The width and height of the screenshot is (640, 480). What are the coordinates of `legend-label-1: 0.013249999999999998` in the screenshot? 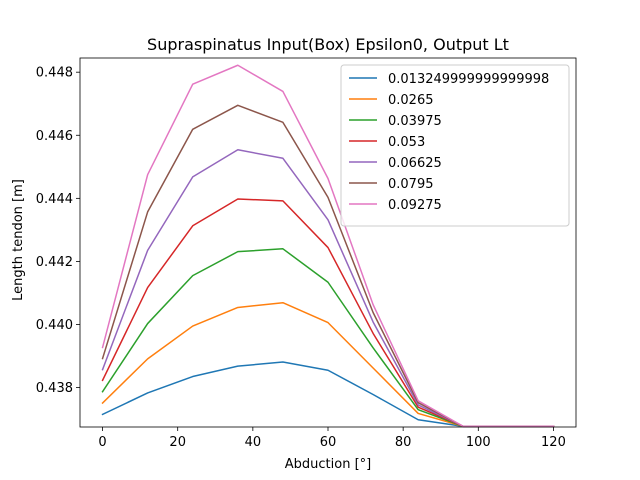 It's located at (468, 79).